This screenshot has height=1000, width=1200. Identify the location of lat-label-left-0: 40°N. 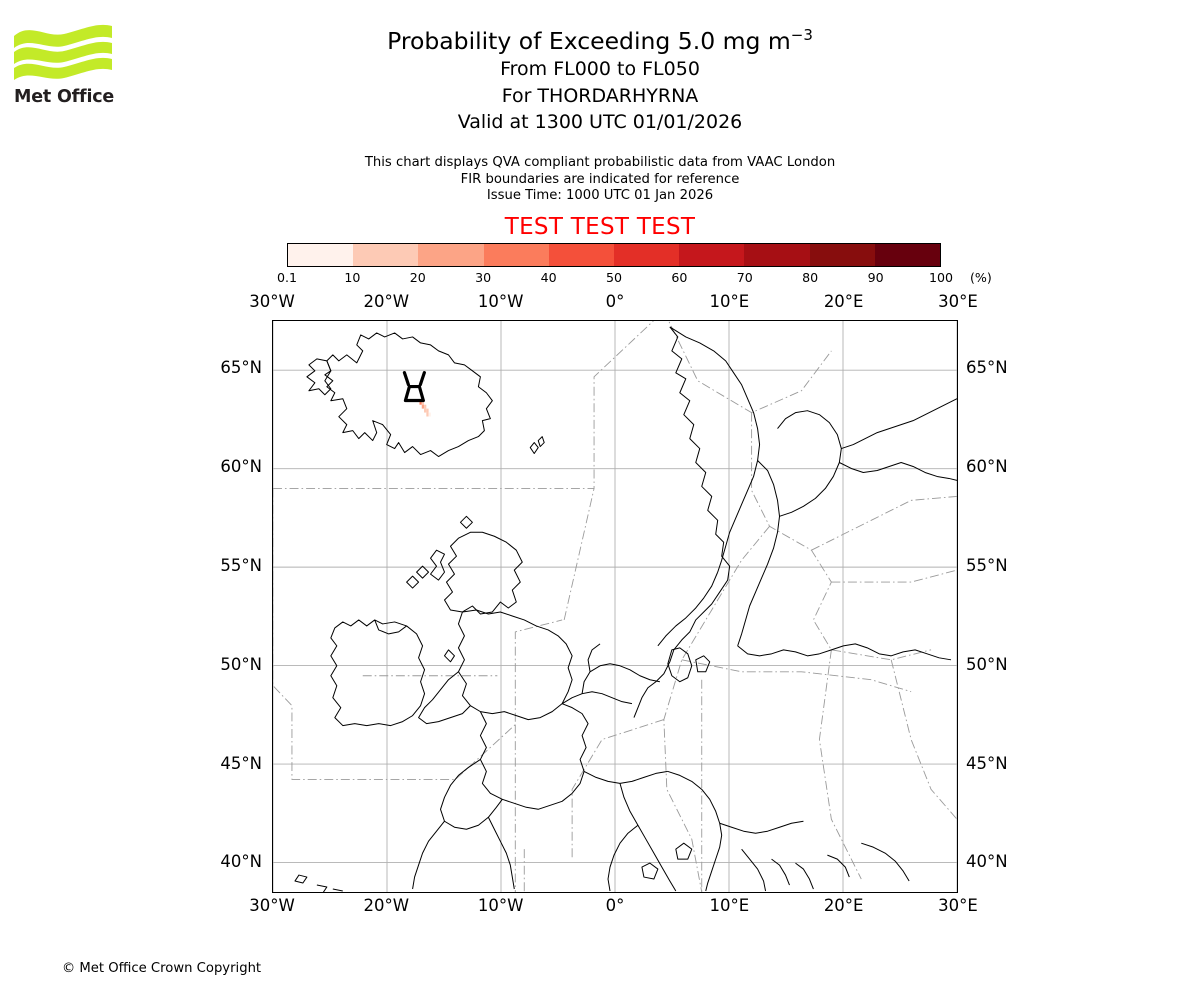
(241, 862).